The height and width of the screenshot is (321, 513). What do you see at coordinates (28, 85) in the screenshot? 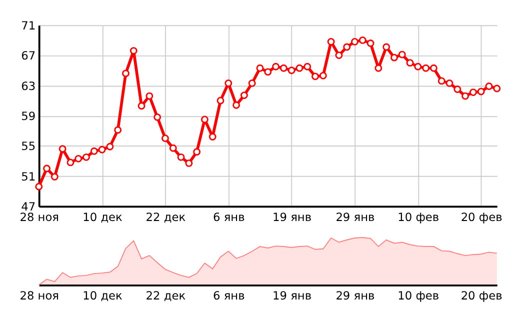
I see `y-tick-label: 63` at bounding box center [28, 85].